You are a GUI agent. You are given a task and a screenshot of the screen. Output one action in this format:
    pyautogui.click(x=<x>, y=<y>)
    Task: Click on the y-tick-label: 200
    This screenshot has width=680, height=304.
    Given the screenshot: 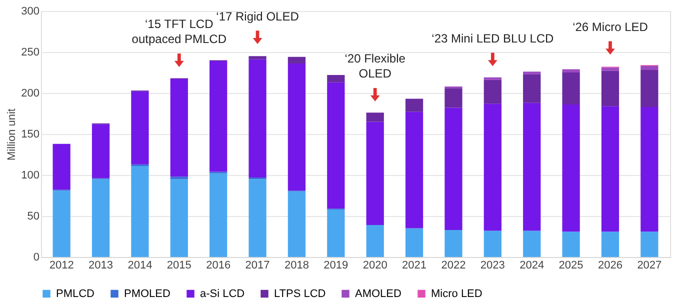 What is the action you would take?
    pyautogui.click(x=30, y=94)
    